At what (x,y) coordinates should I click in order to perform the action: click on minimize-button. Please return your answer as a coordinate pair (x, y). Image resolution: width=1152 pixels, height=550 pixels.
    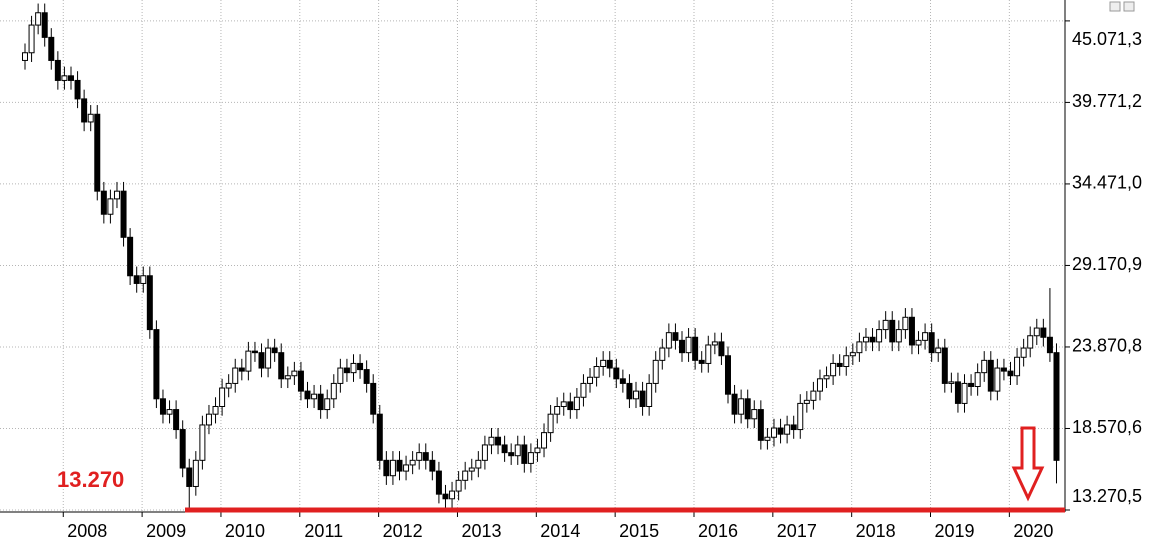
    Looking at the image, I should click on (1115, 6).